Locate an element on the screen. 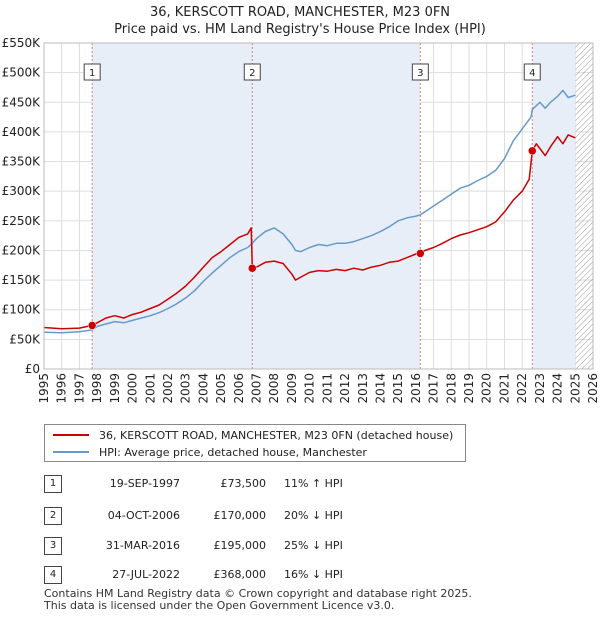 This screenshot has height=620, width=600. x-tick-label: 2013 is located at coordinates (363, 388).